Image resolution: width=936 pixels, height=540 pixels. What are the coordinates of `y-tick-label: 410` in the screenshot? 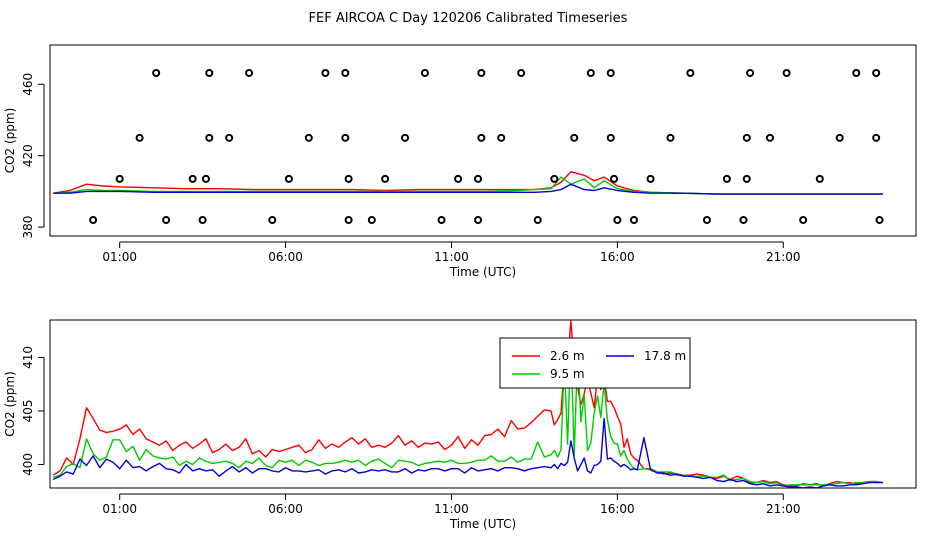 It's located at (28, 357).